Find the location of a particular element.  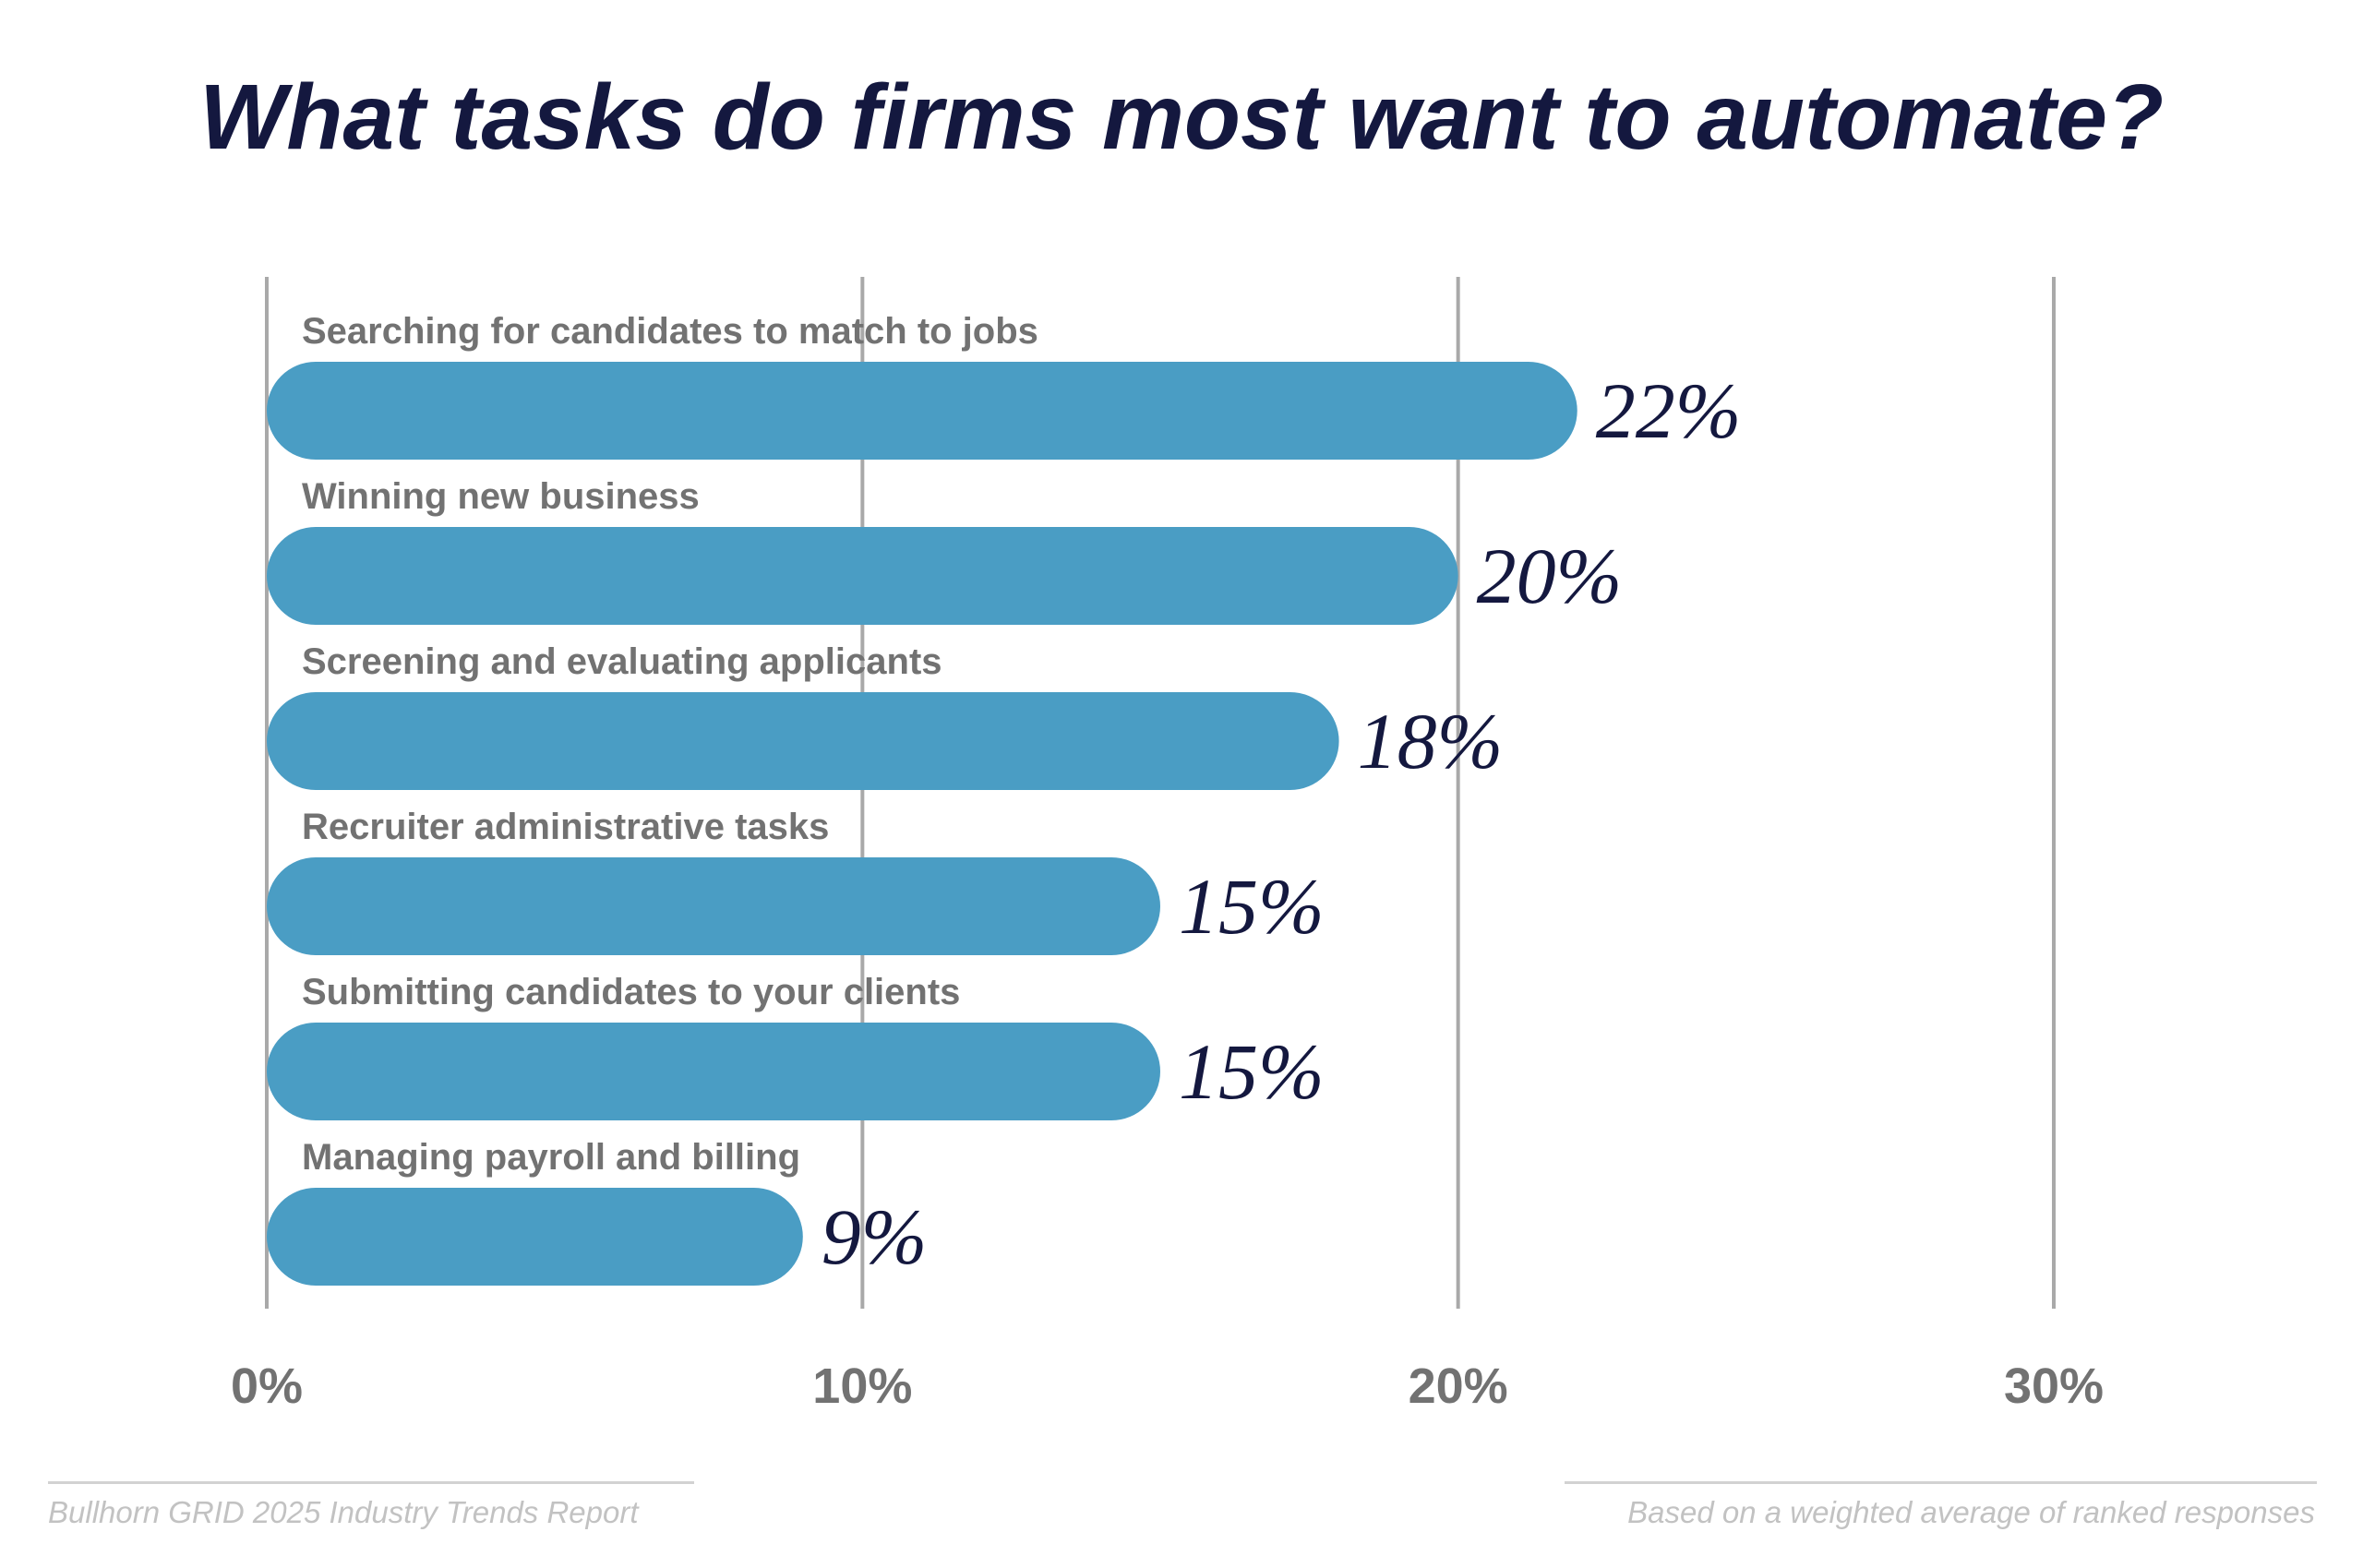

category-label-4: Recruiter administrative tasks is located at coordinates (565, 827).